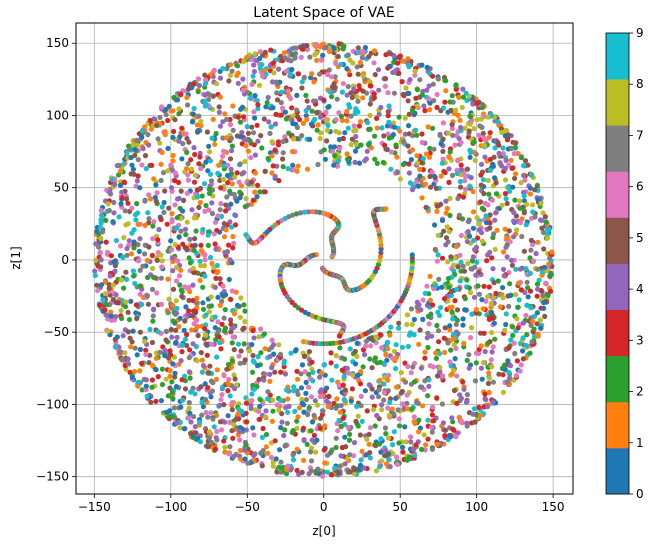 Image resolution: width=655 pixels, height=551 pixels. What do you see at coordinates (476, 507) in the screenshot?
I see `x-tick-label: 100` at bounding box center [476, 507].